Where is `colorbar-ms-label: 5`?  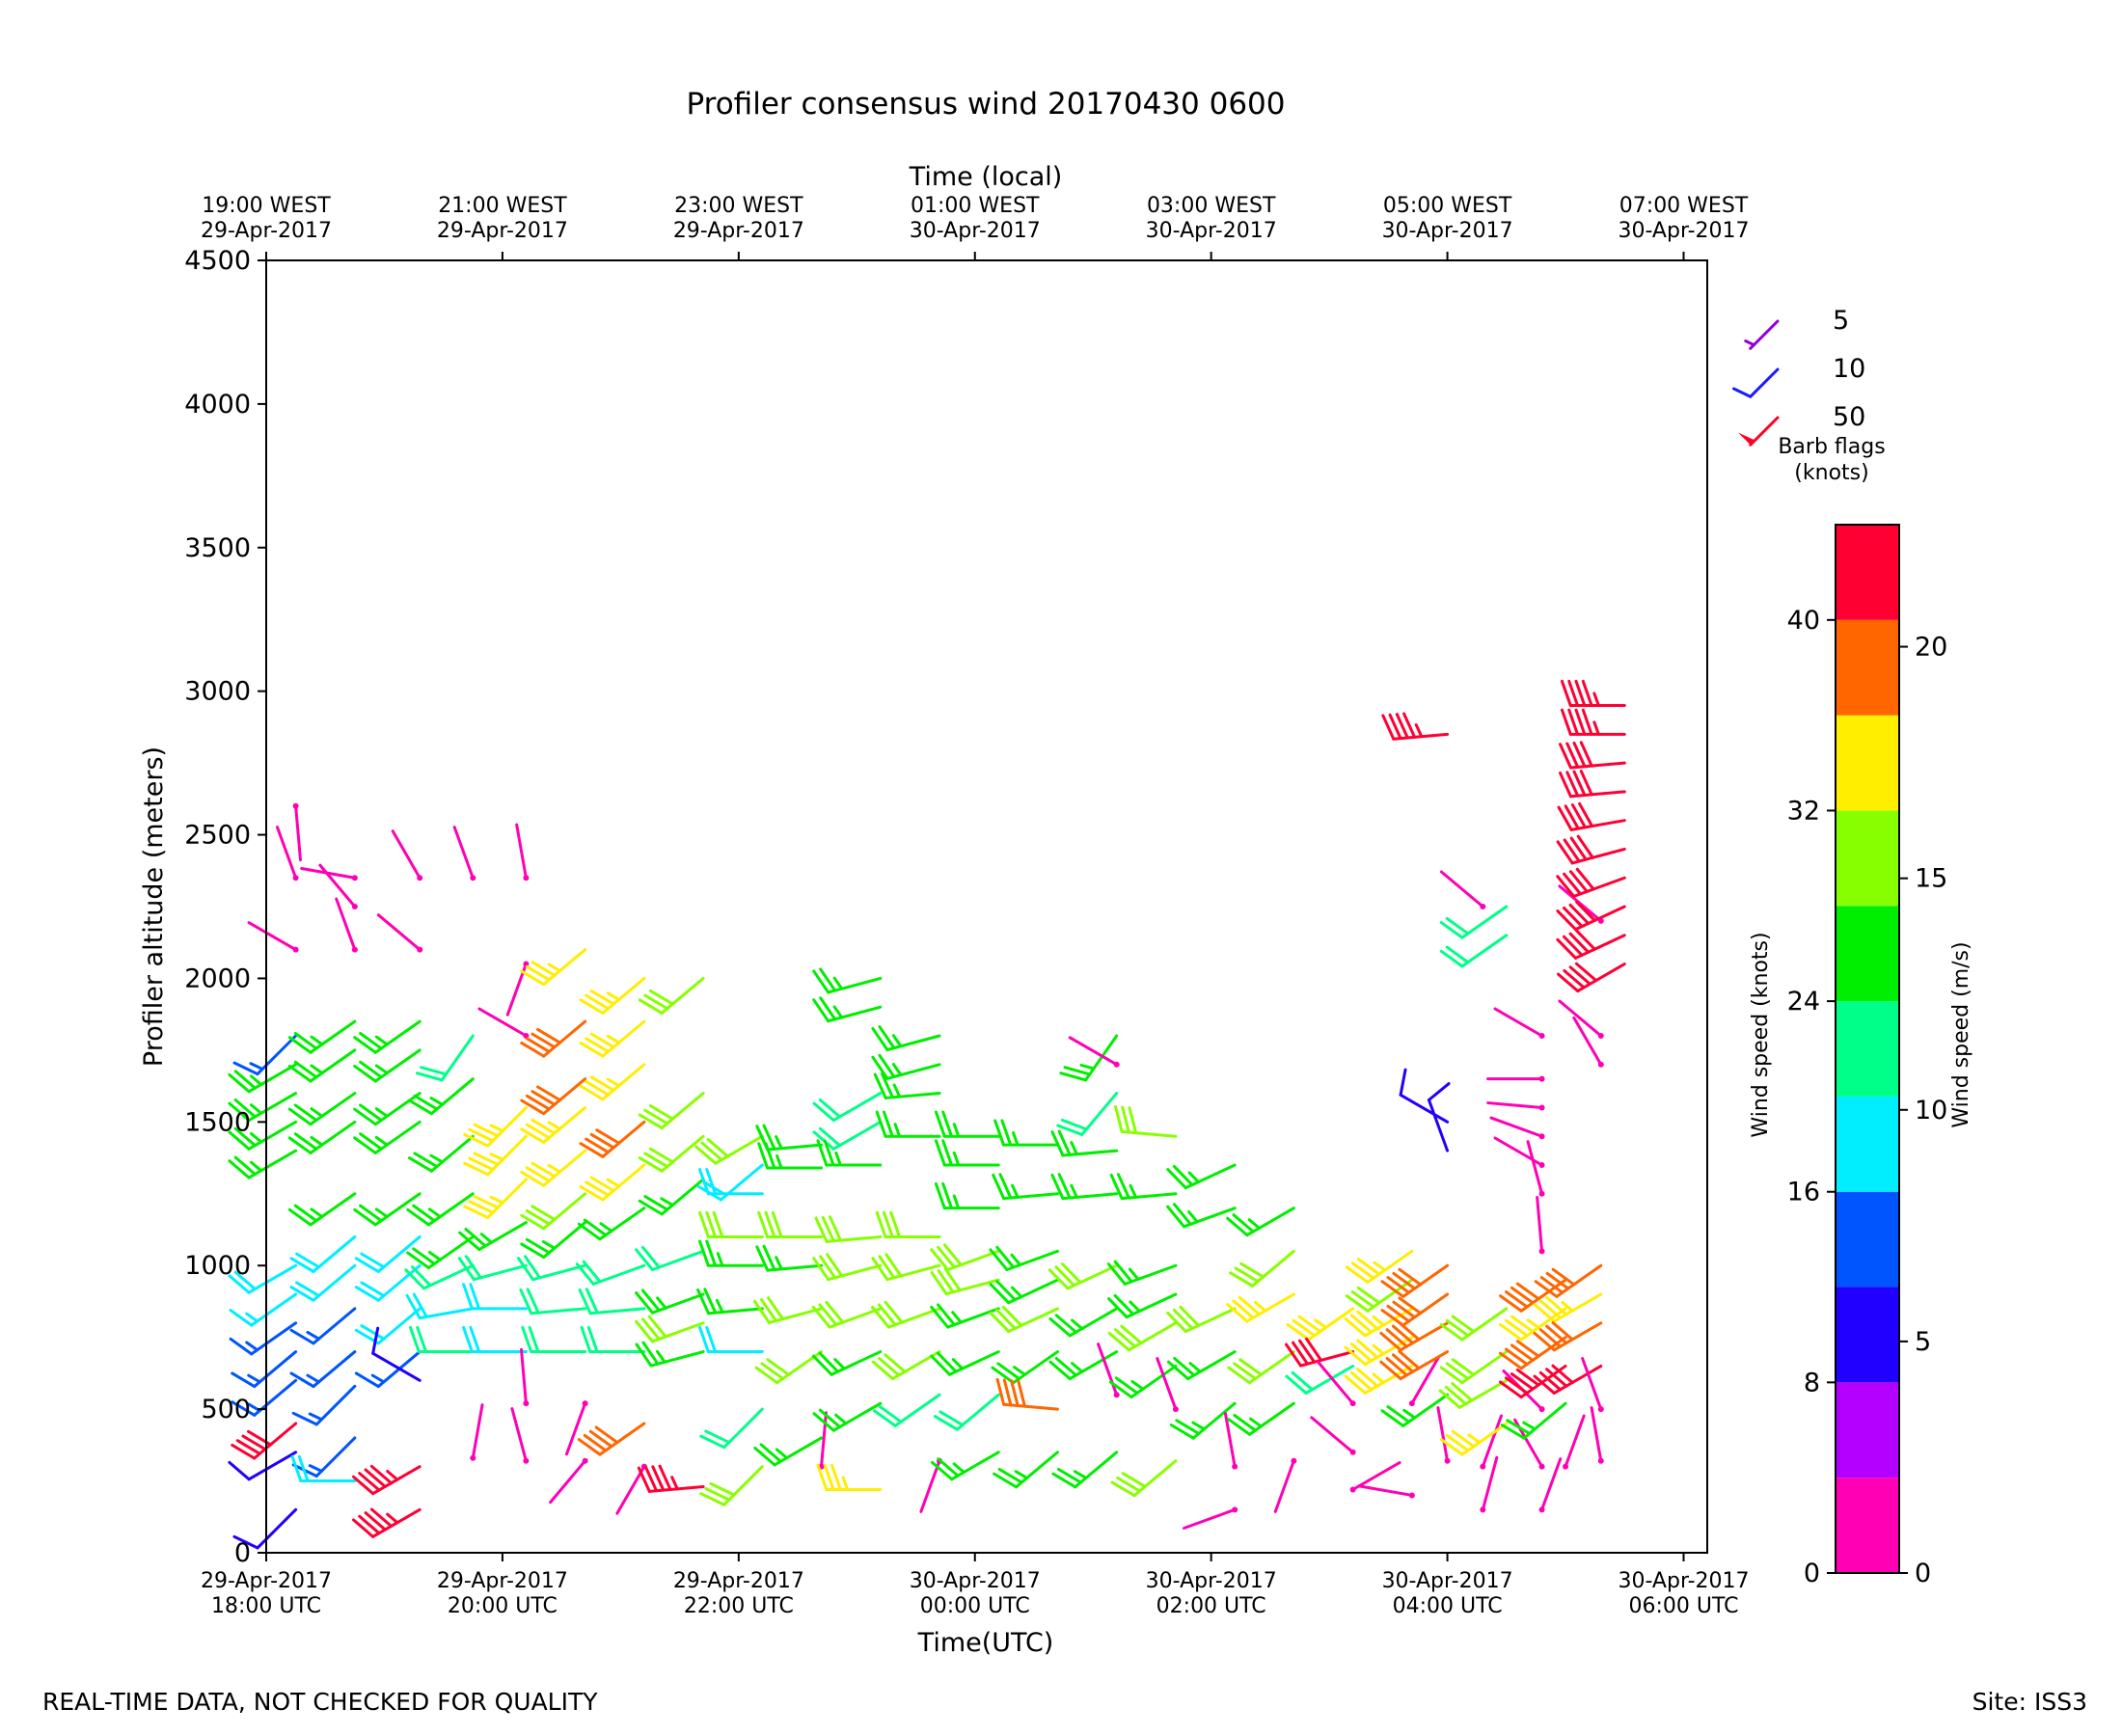 colorbar-ms-label: 5 is located at coordinates (1923, 1342).